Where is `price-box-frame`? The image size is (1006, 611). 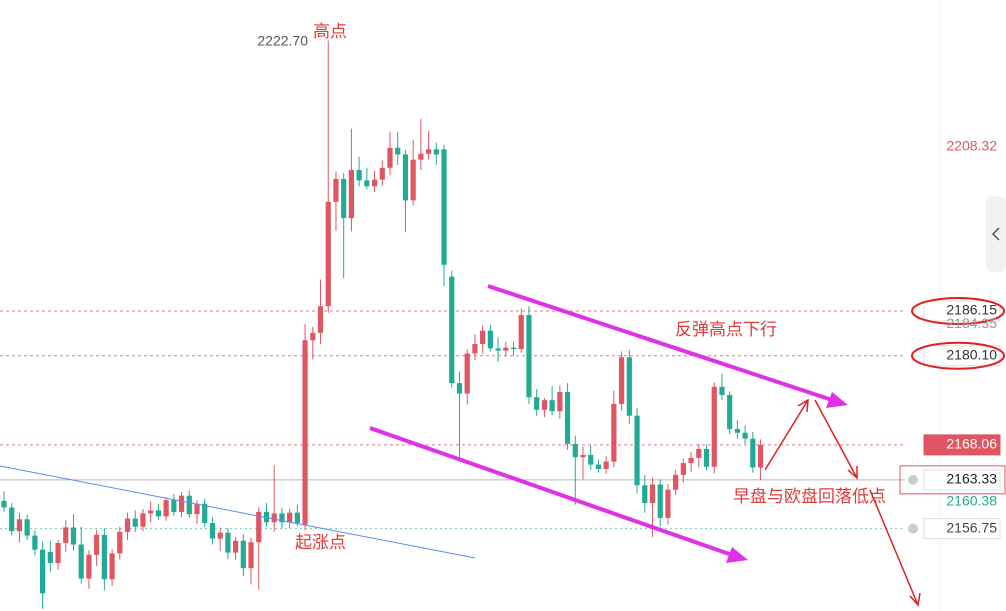
price-box-frame is located at coordinates (952, 480).